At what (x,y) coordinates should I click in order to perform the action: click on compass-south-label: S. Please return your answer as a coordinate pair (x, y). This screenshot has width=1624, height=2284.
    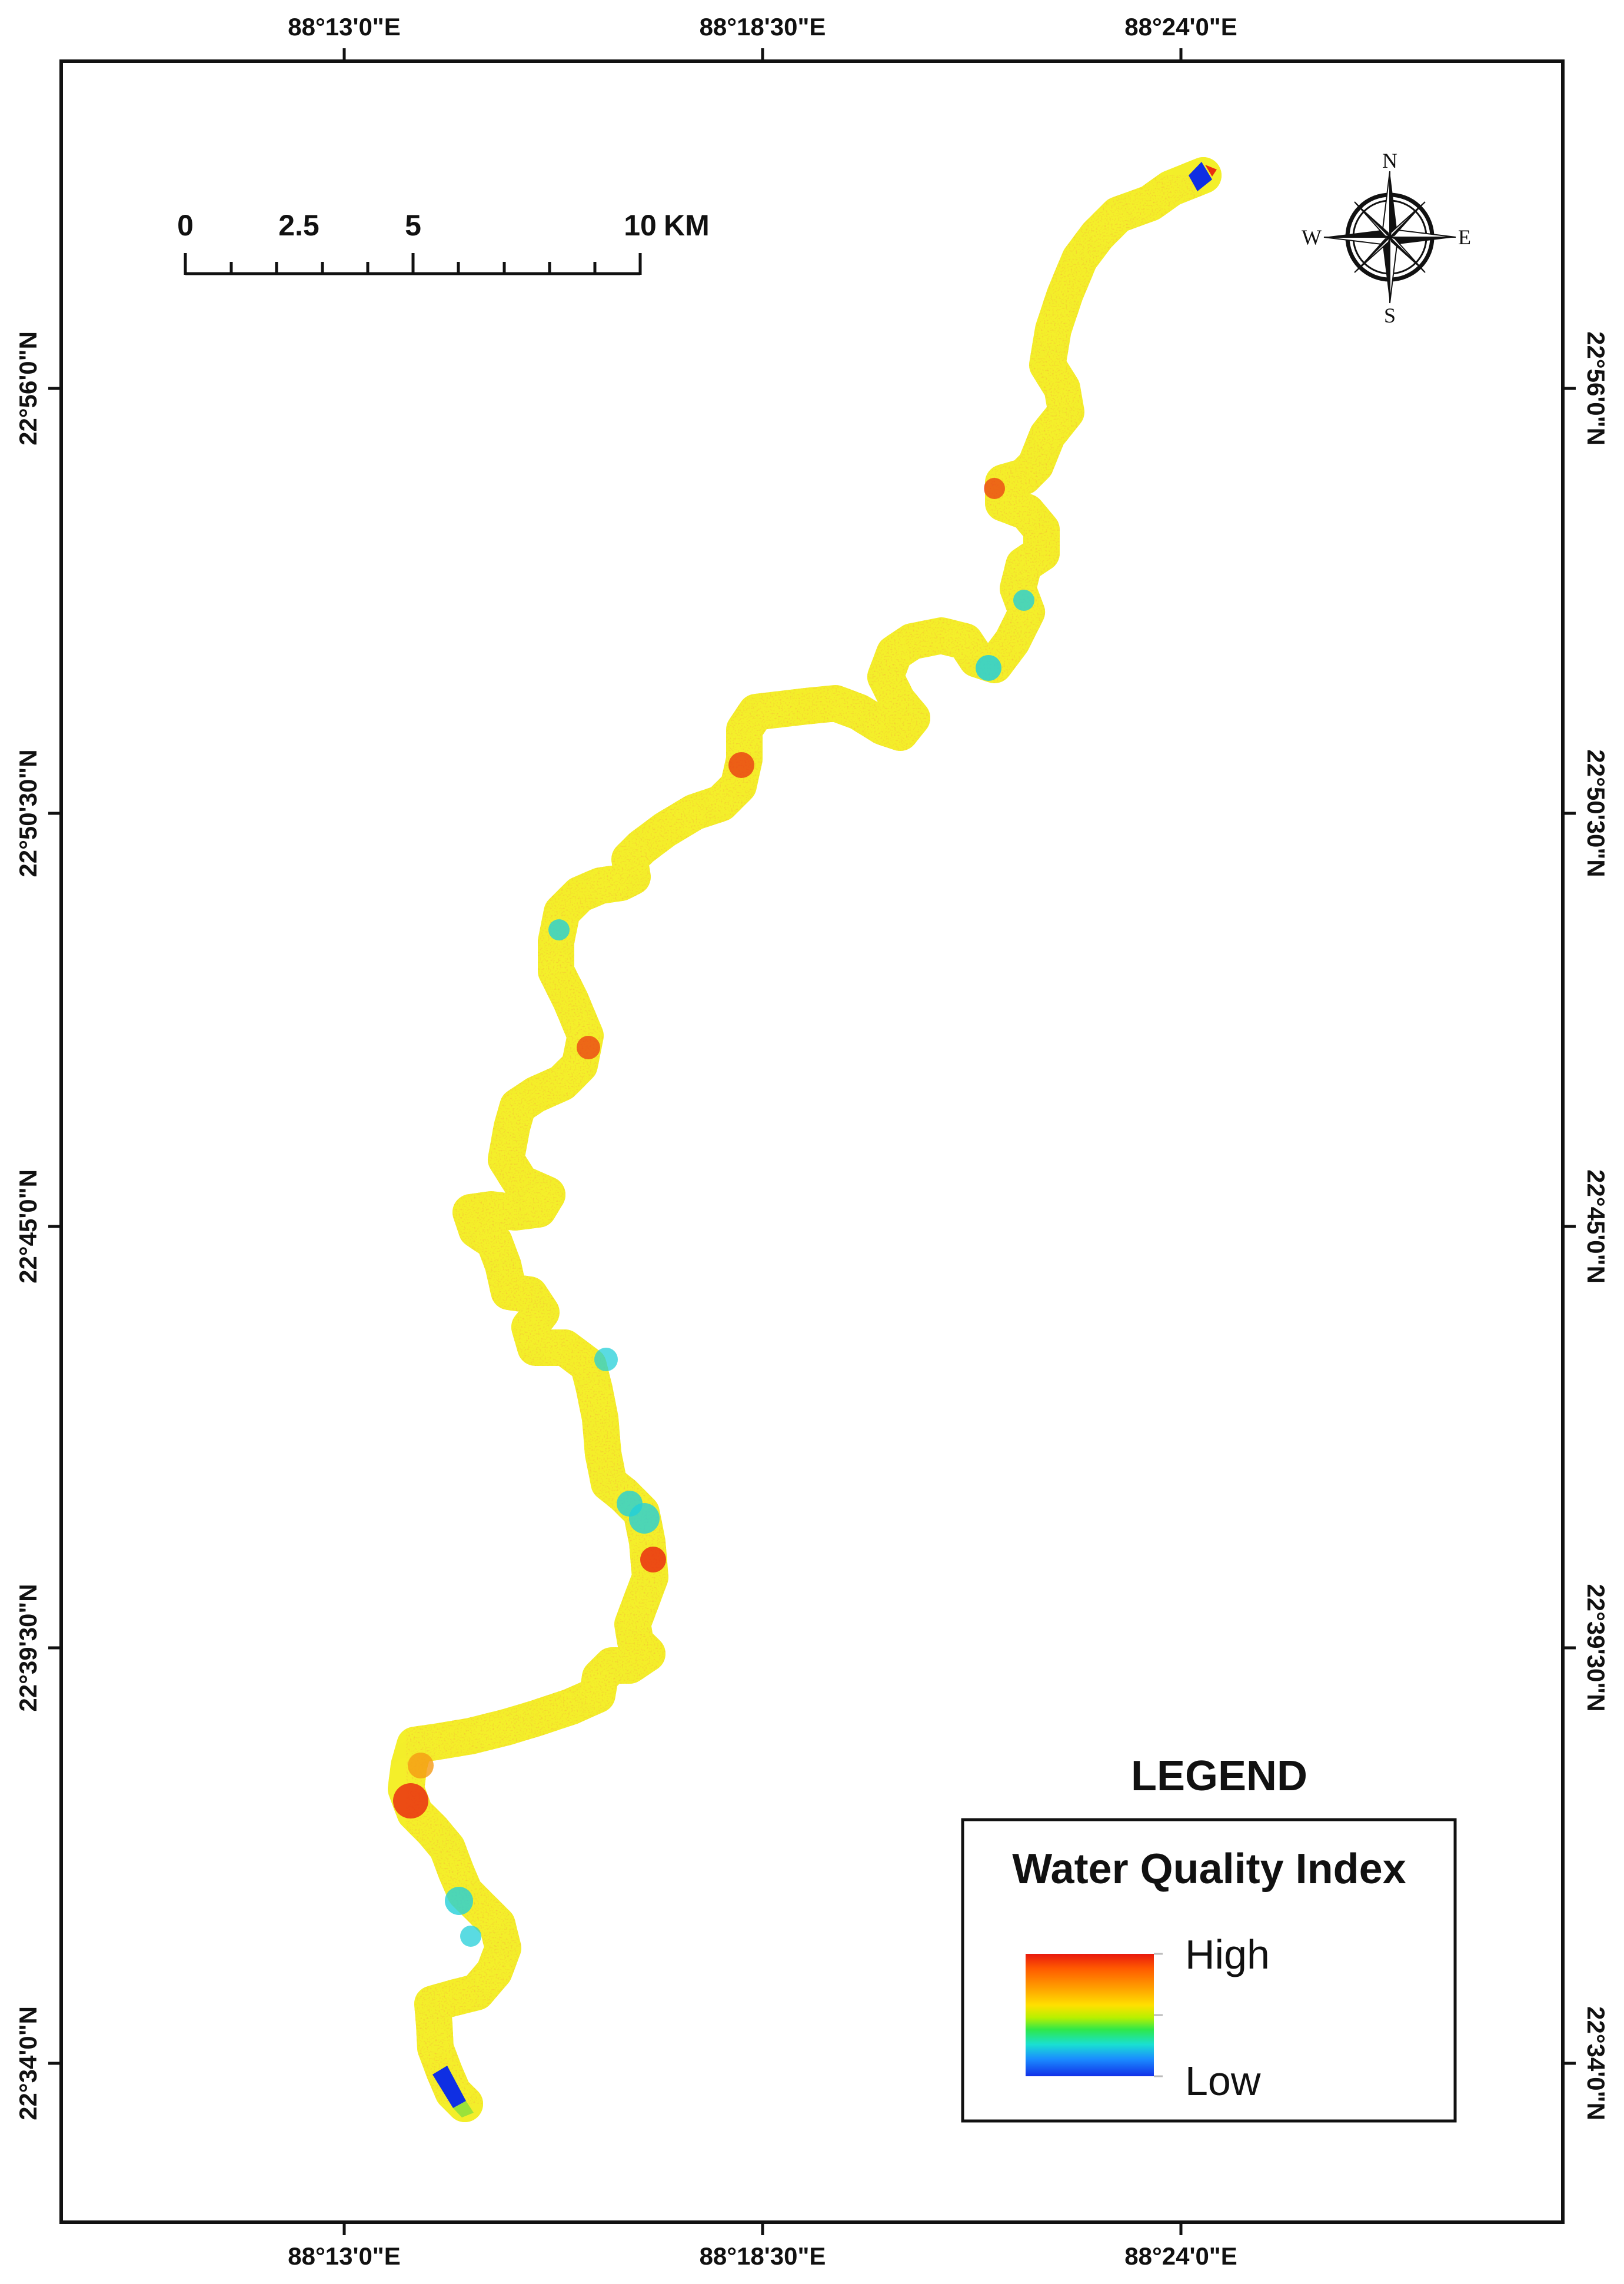
    Looking at the image, I should click on (1390, 316).